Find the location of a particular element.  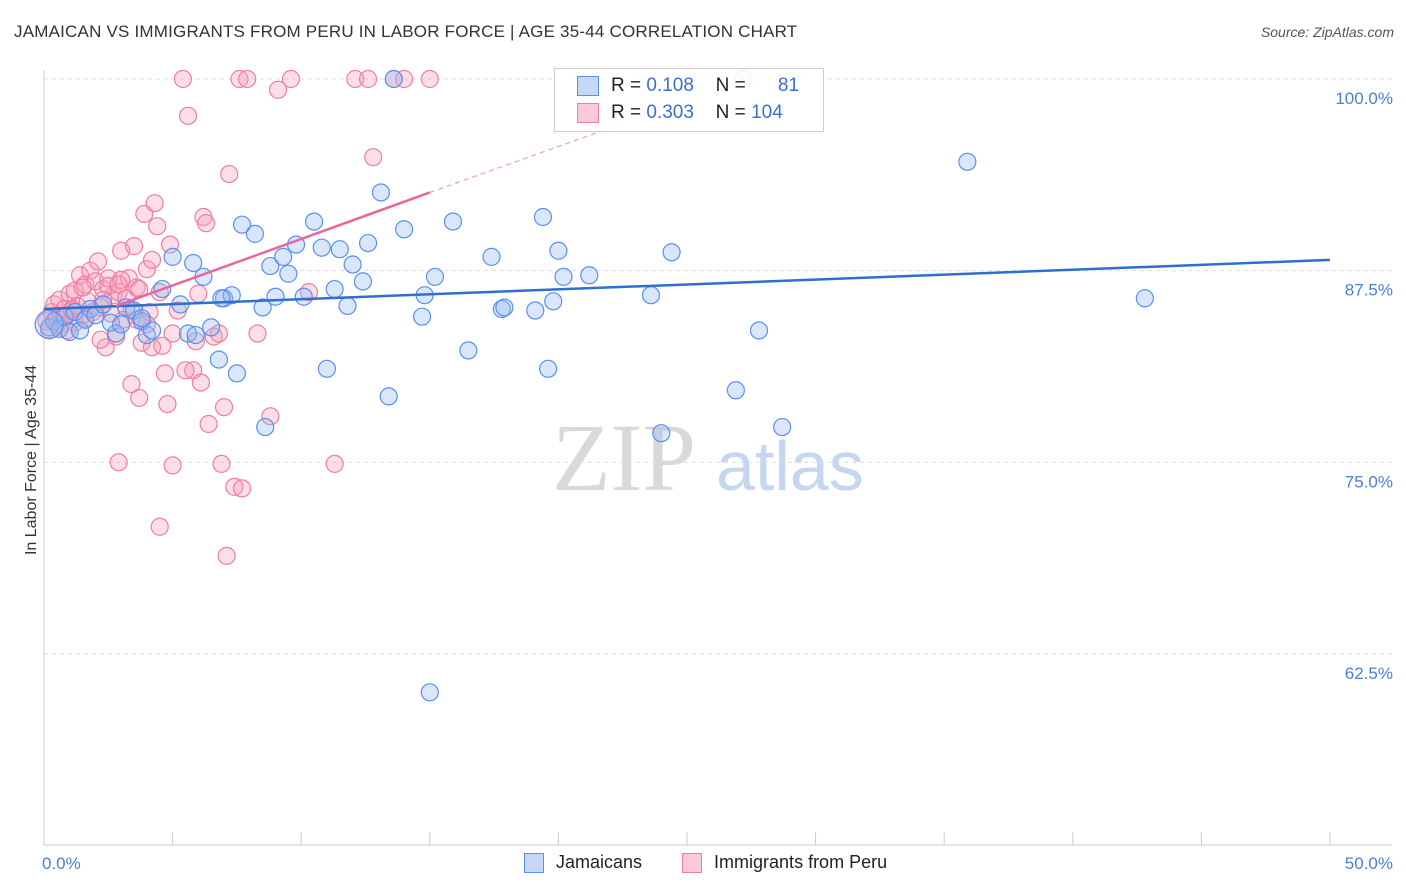

legend-r-value: 0.303 is located at coordinates (670, 112).